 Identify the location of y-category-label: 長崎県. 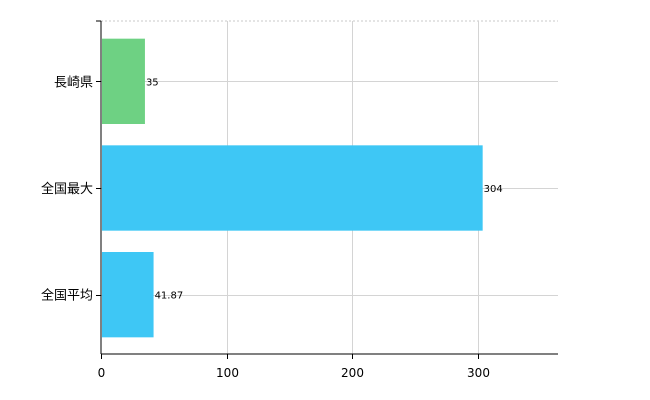
(73, 82).